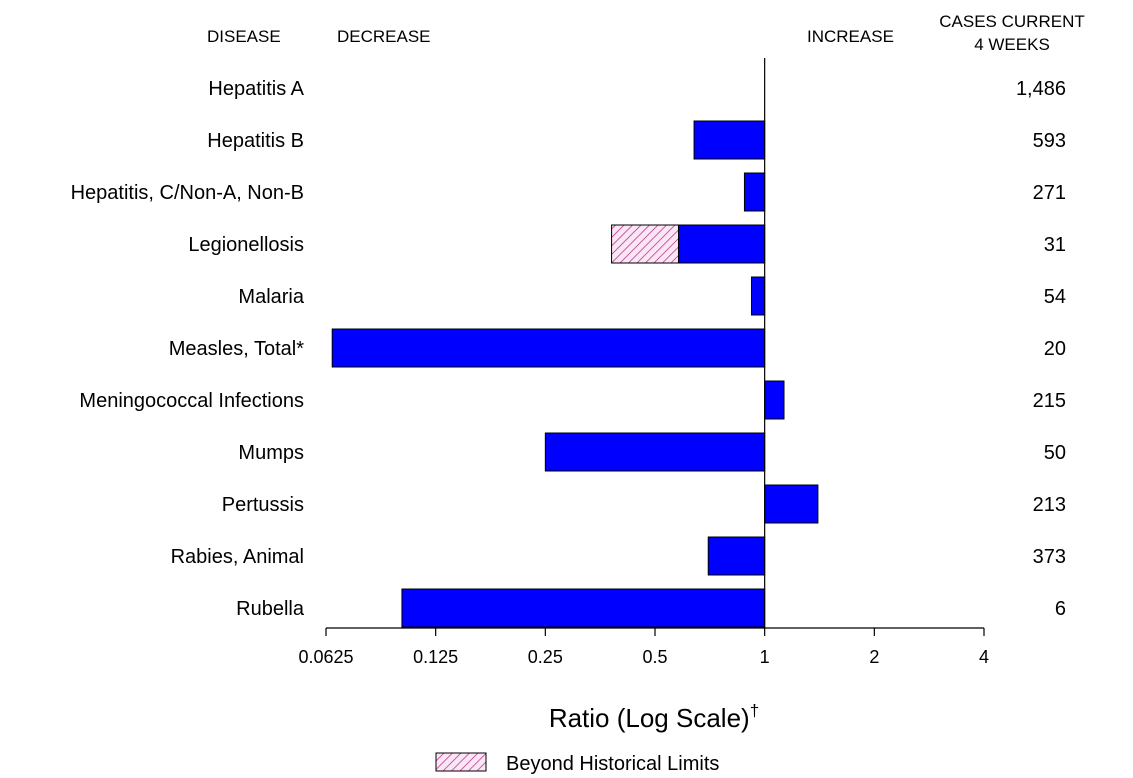  Describe the element at coordinates (236, 349) in the screenshot. I see `disease-label: Measles, Total*` at that location.